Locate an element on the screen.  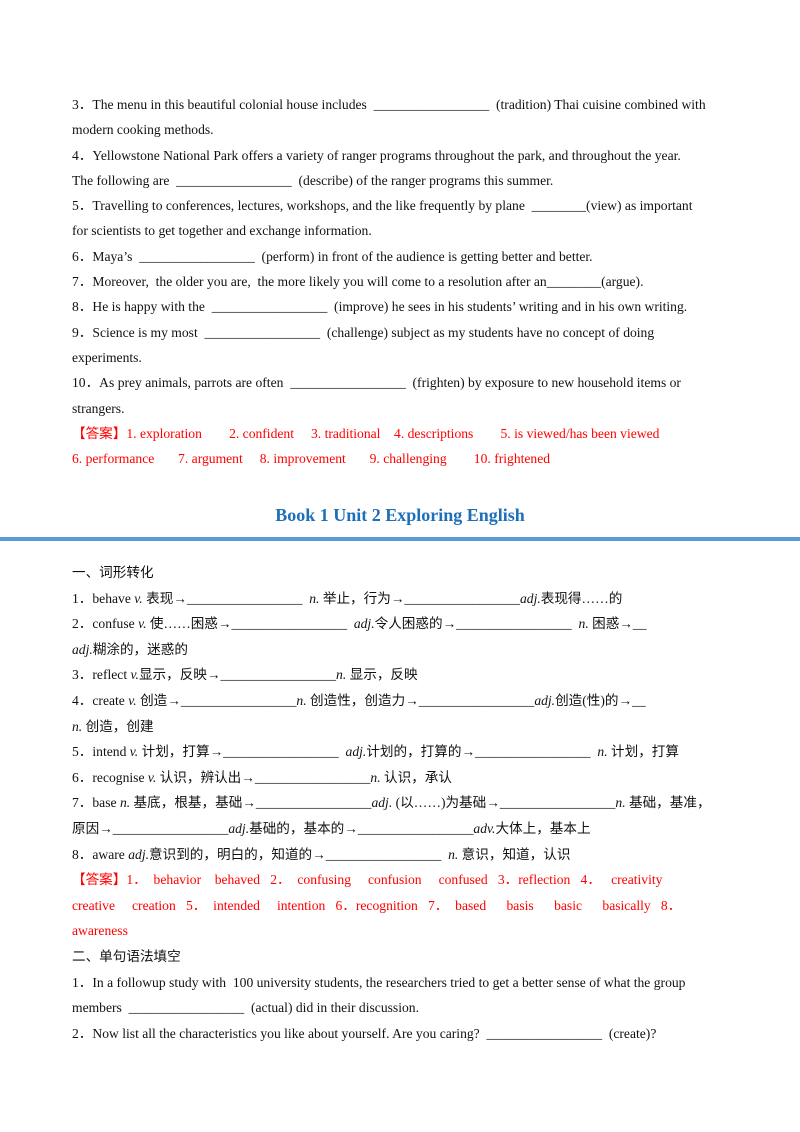
text-segment: 计划，打算→_________________ is located at coordinates (242, 752).